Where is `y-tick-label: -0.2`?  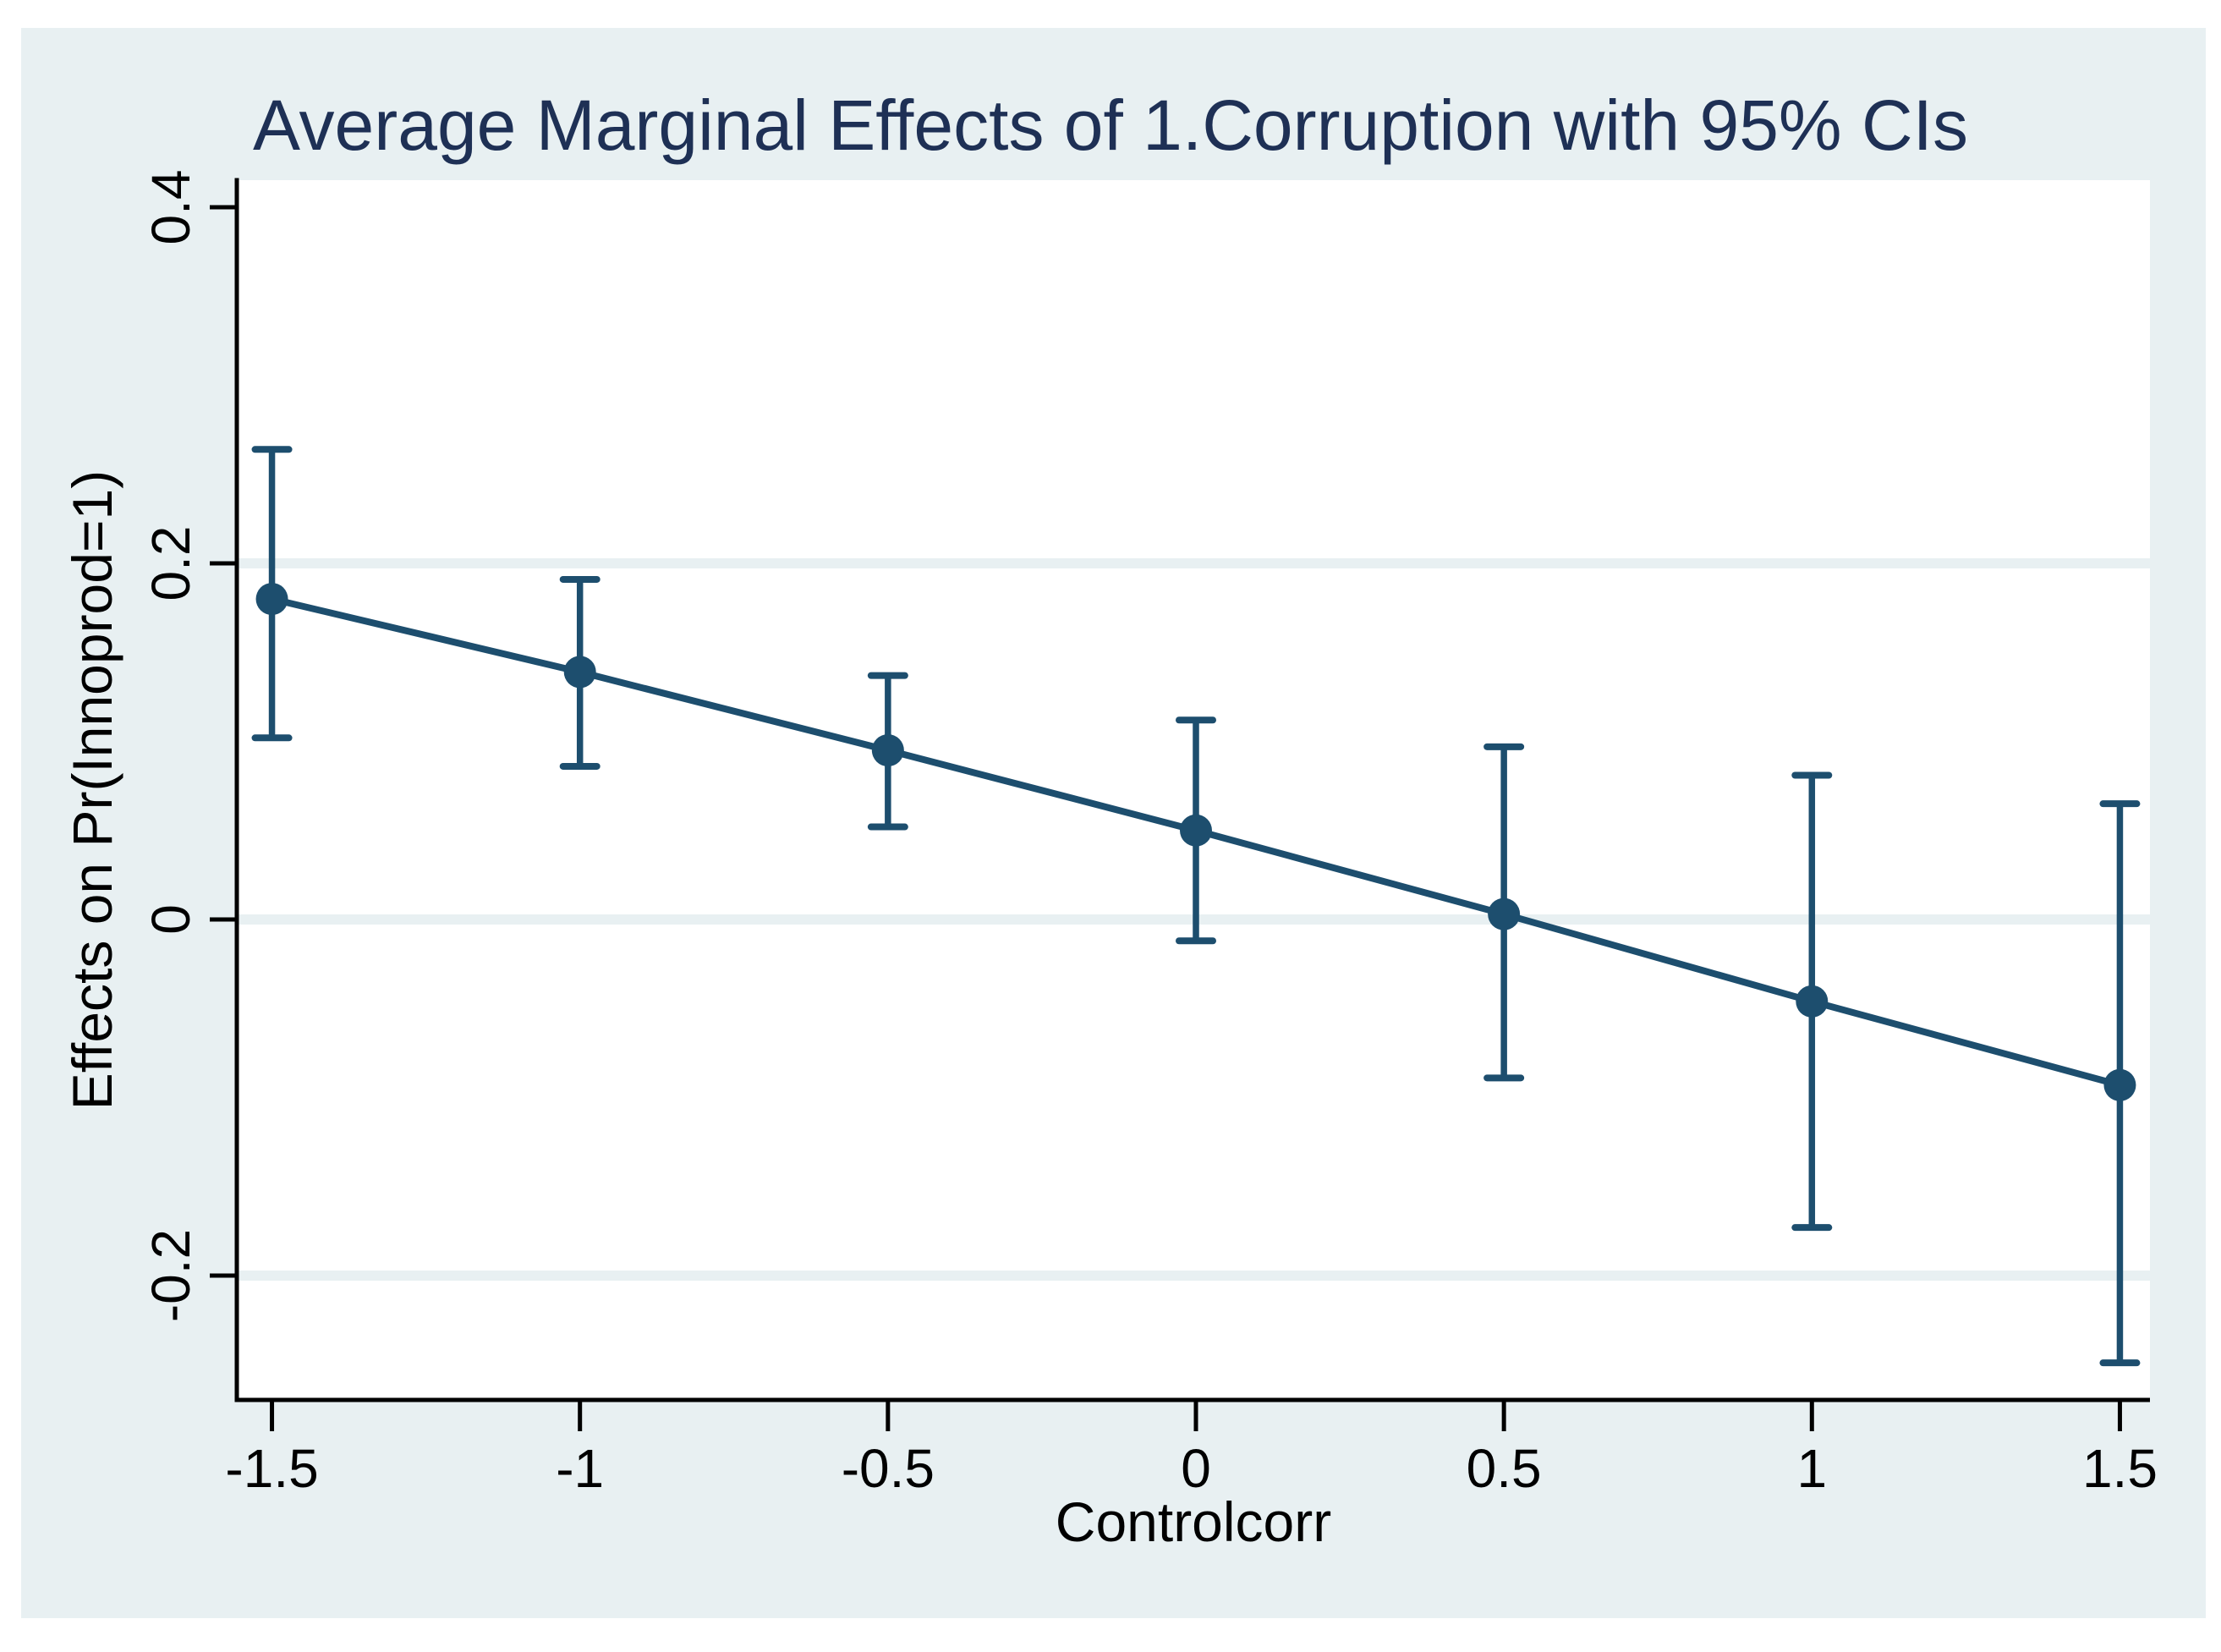
y-tick-label: -0.2 is located at coordinates (170, 1275).